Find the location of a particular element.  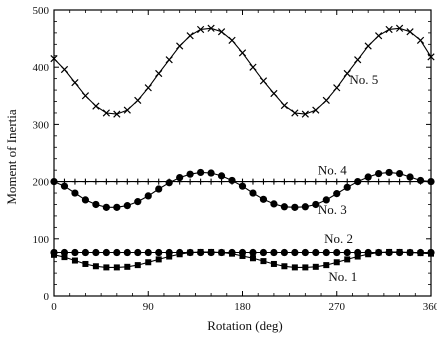

series-label: No. 2 is located at coordinates (338, 238).